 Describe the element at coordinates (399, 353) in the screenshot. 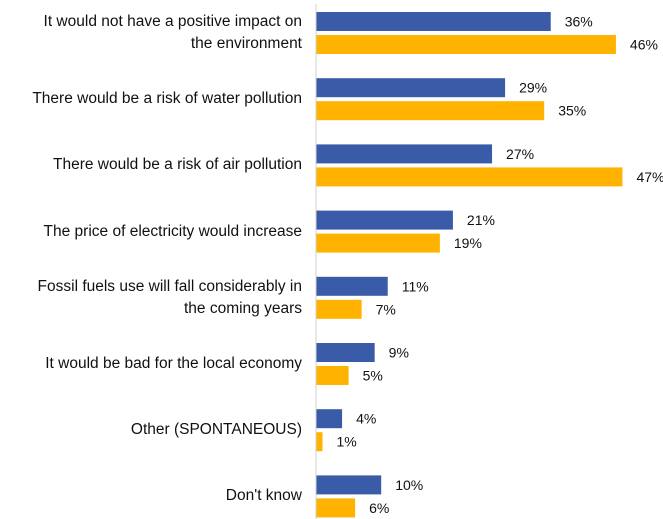

I see `data-label: 9%` at that location.